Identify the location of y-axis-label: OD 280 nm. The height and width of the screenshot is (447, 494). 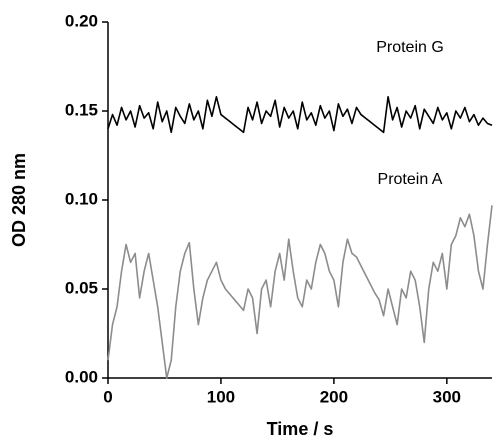
(19, 200).